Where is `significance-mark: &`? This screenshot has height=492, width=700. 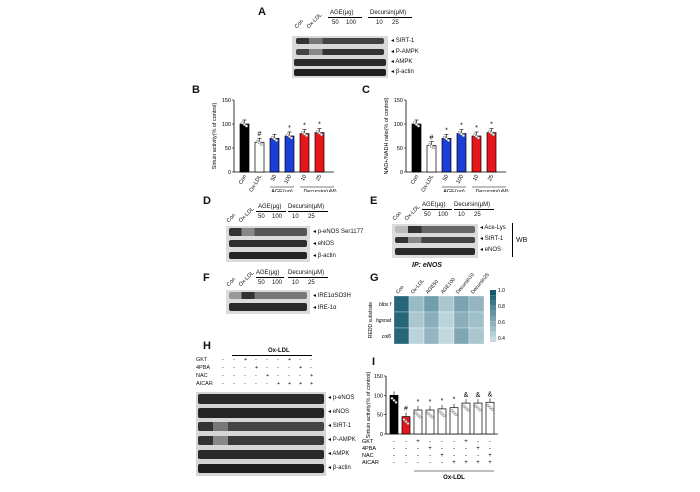
significance-mark: & is located at coordinates (466, 395).